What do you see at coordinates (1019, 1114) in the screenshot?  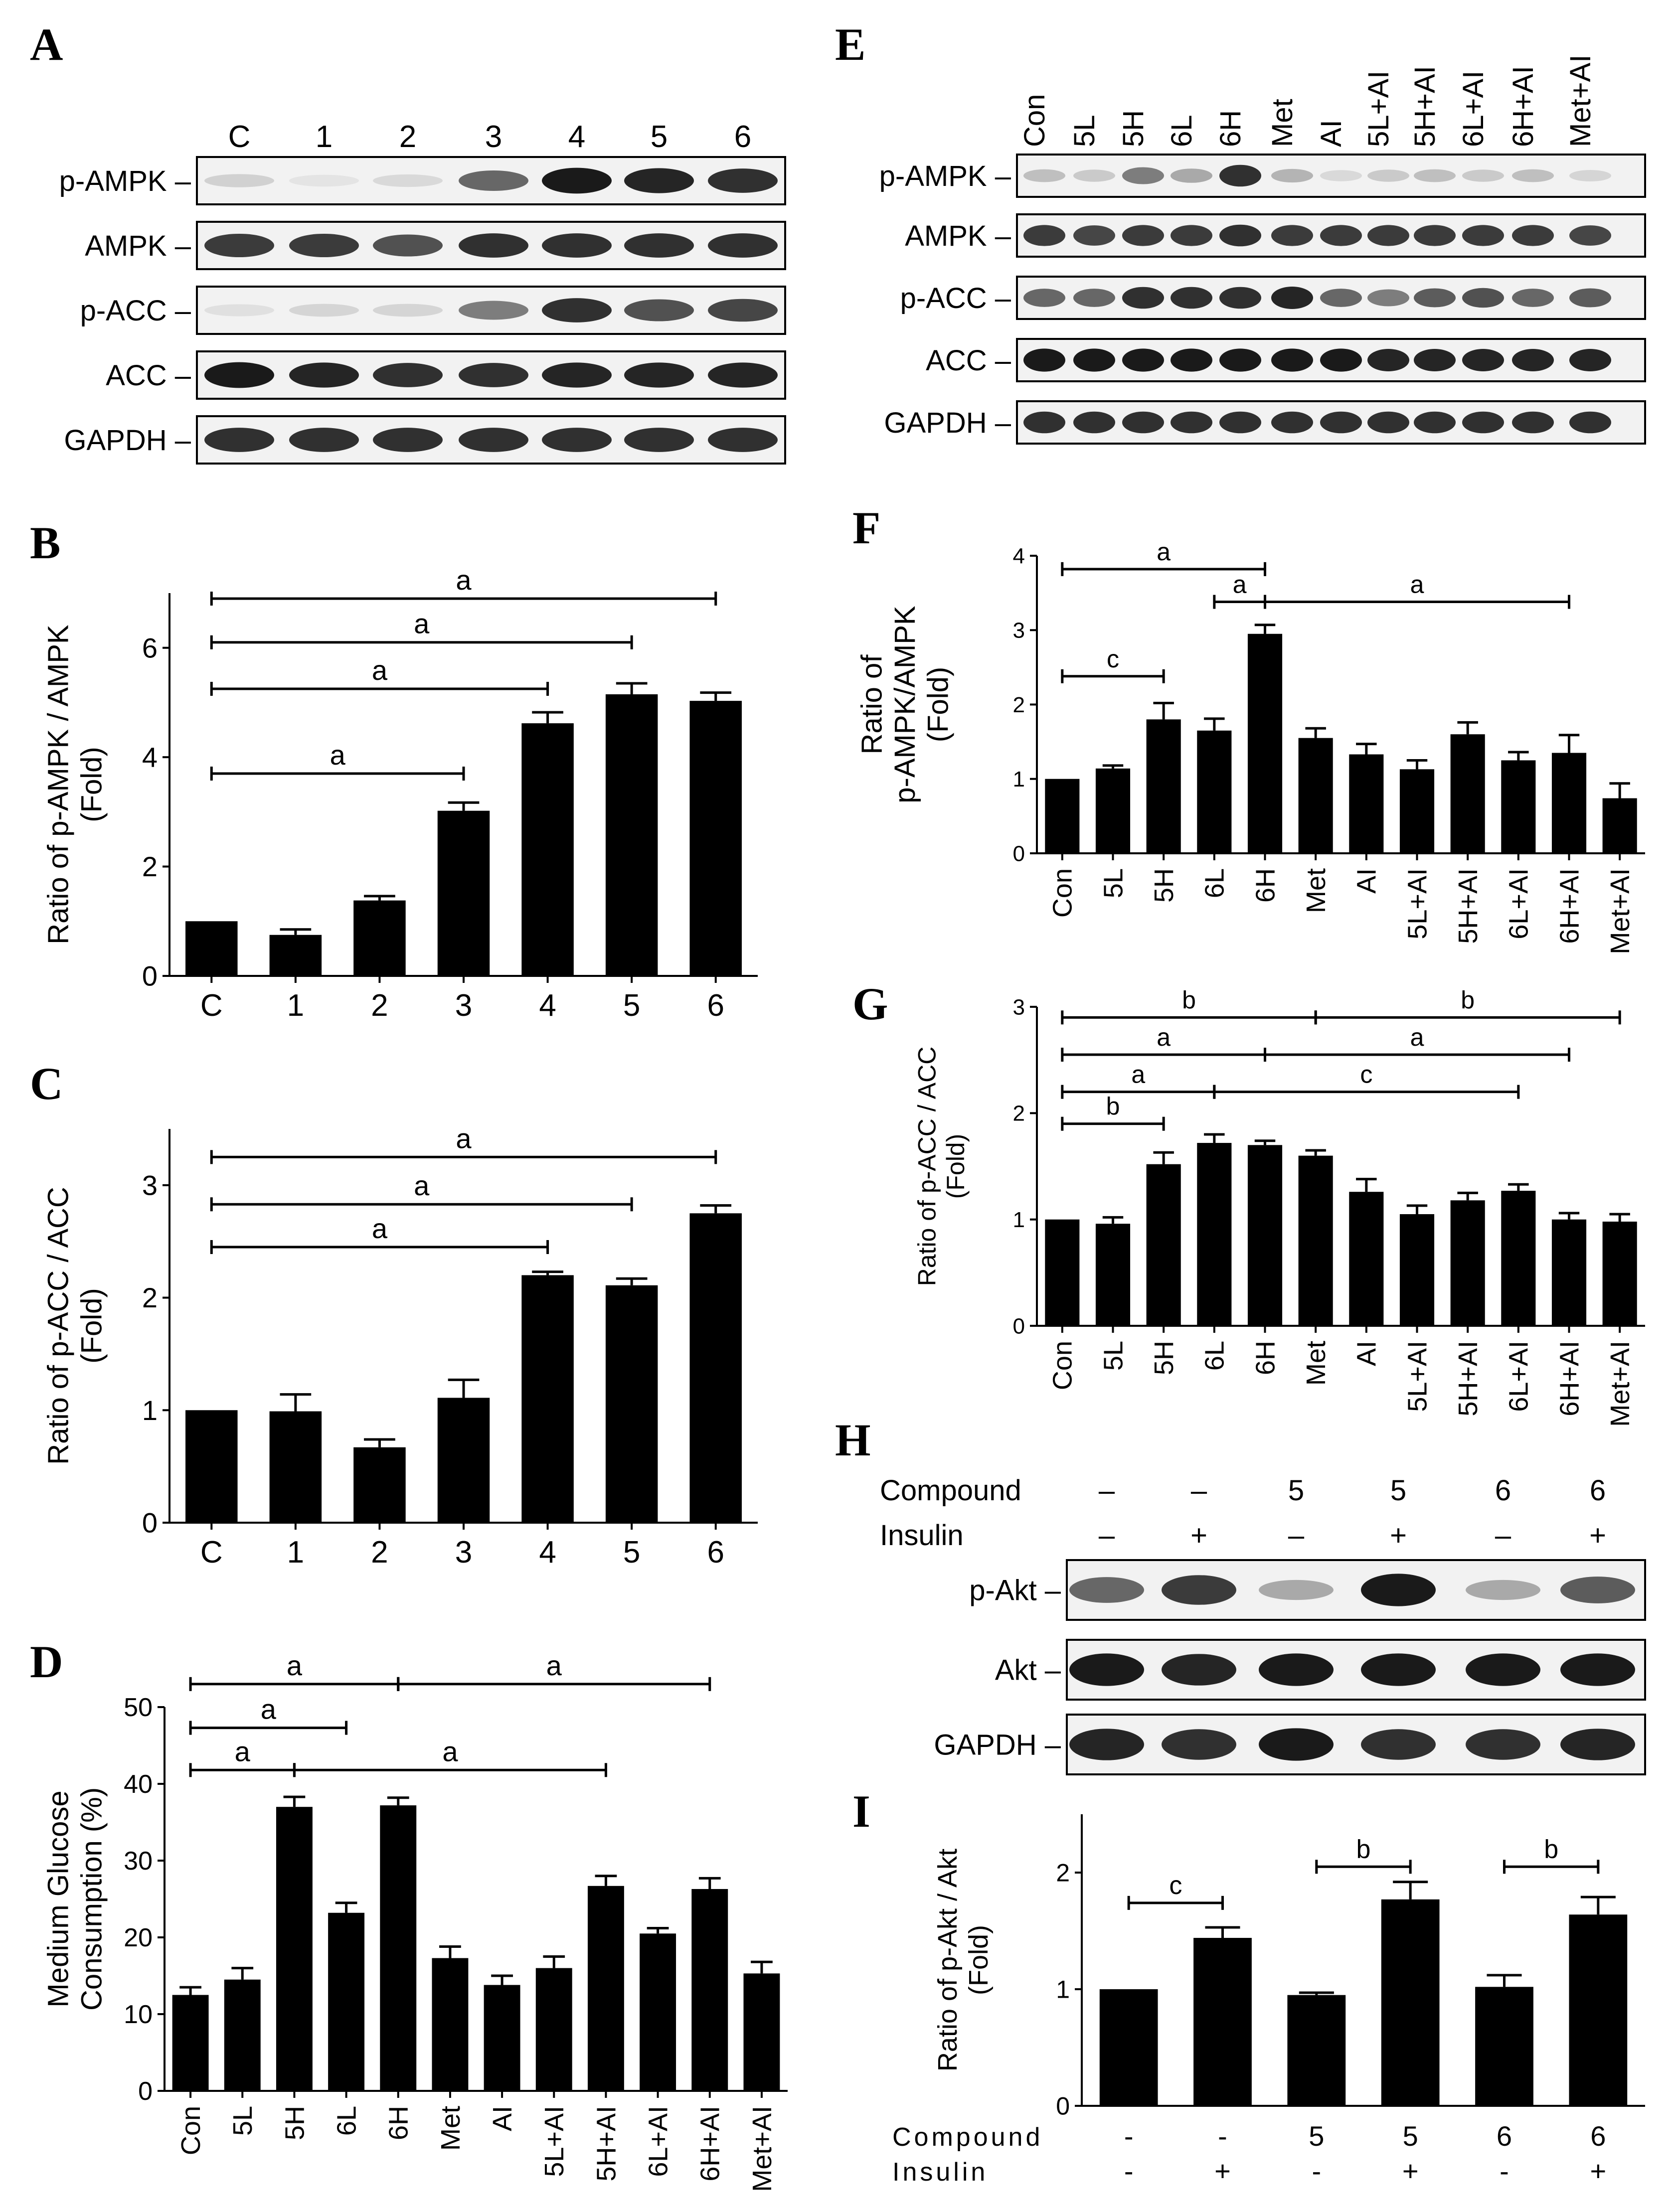 I see `y-tick-label: 2` at bounding box center [1019, 1114].